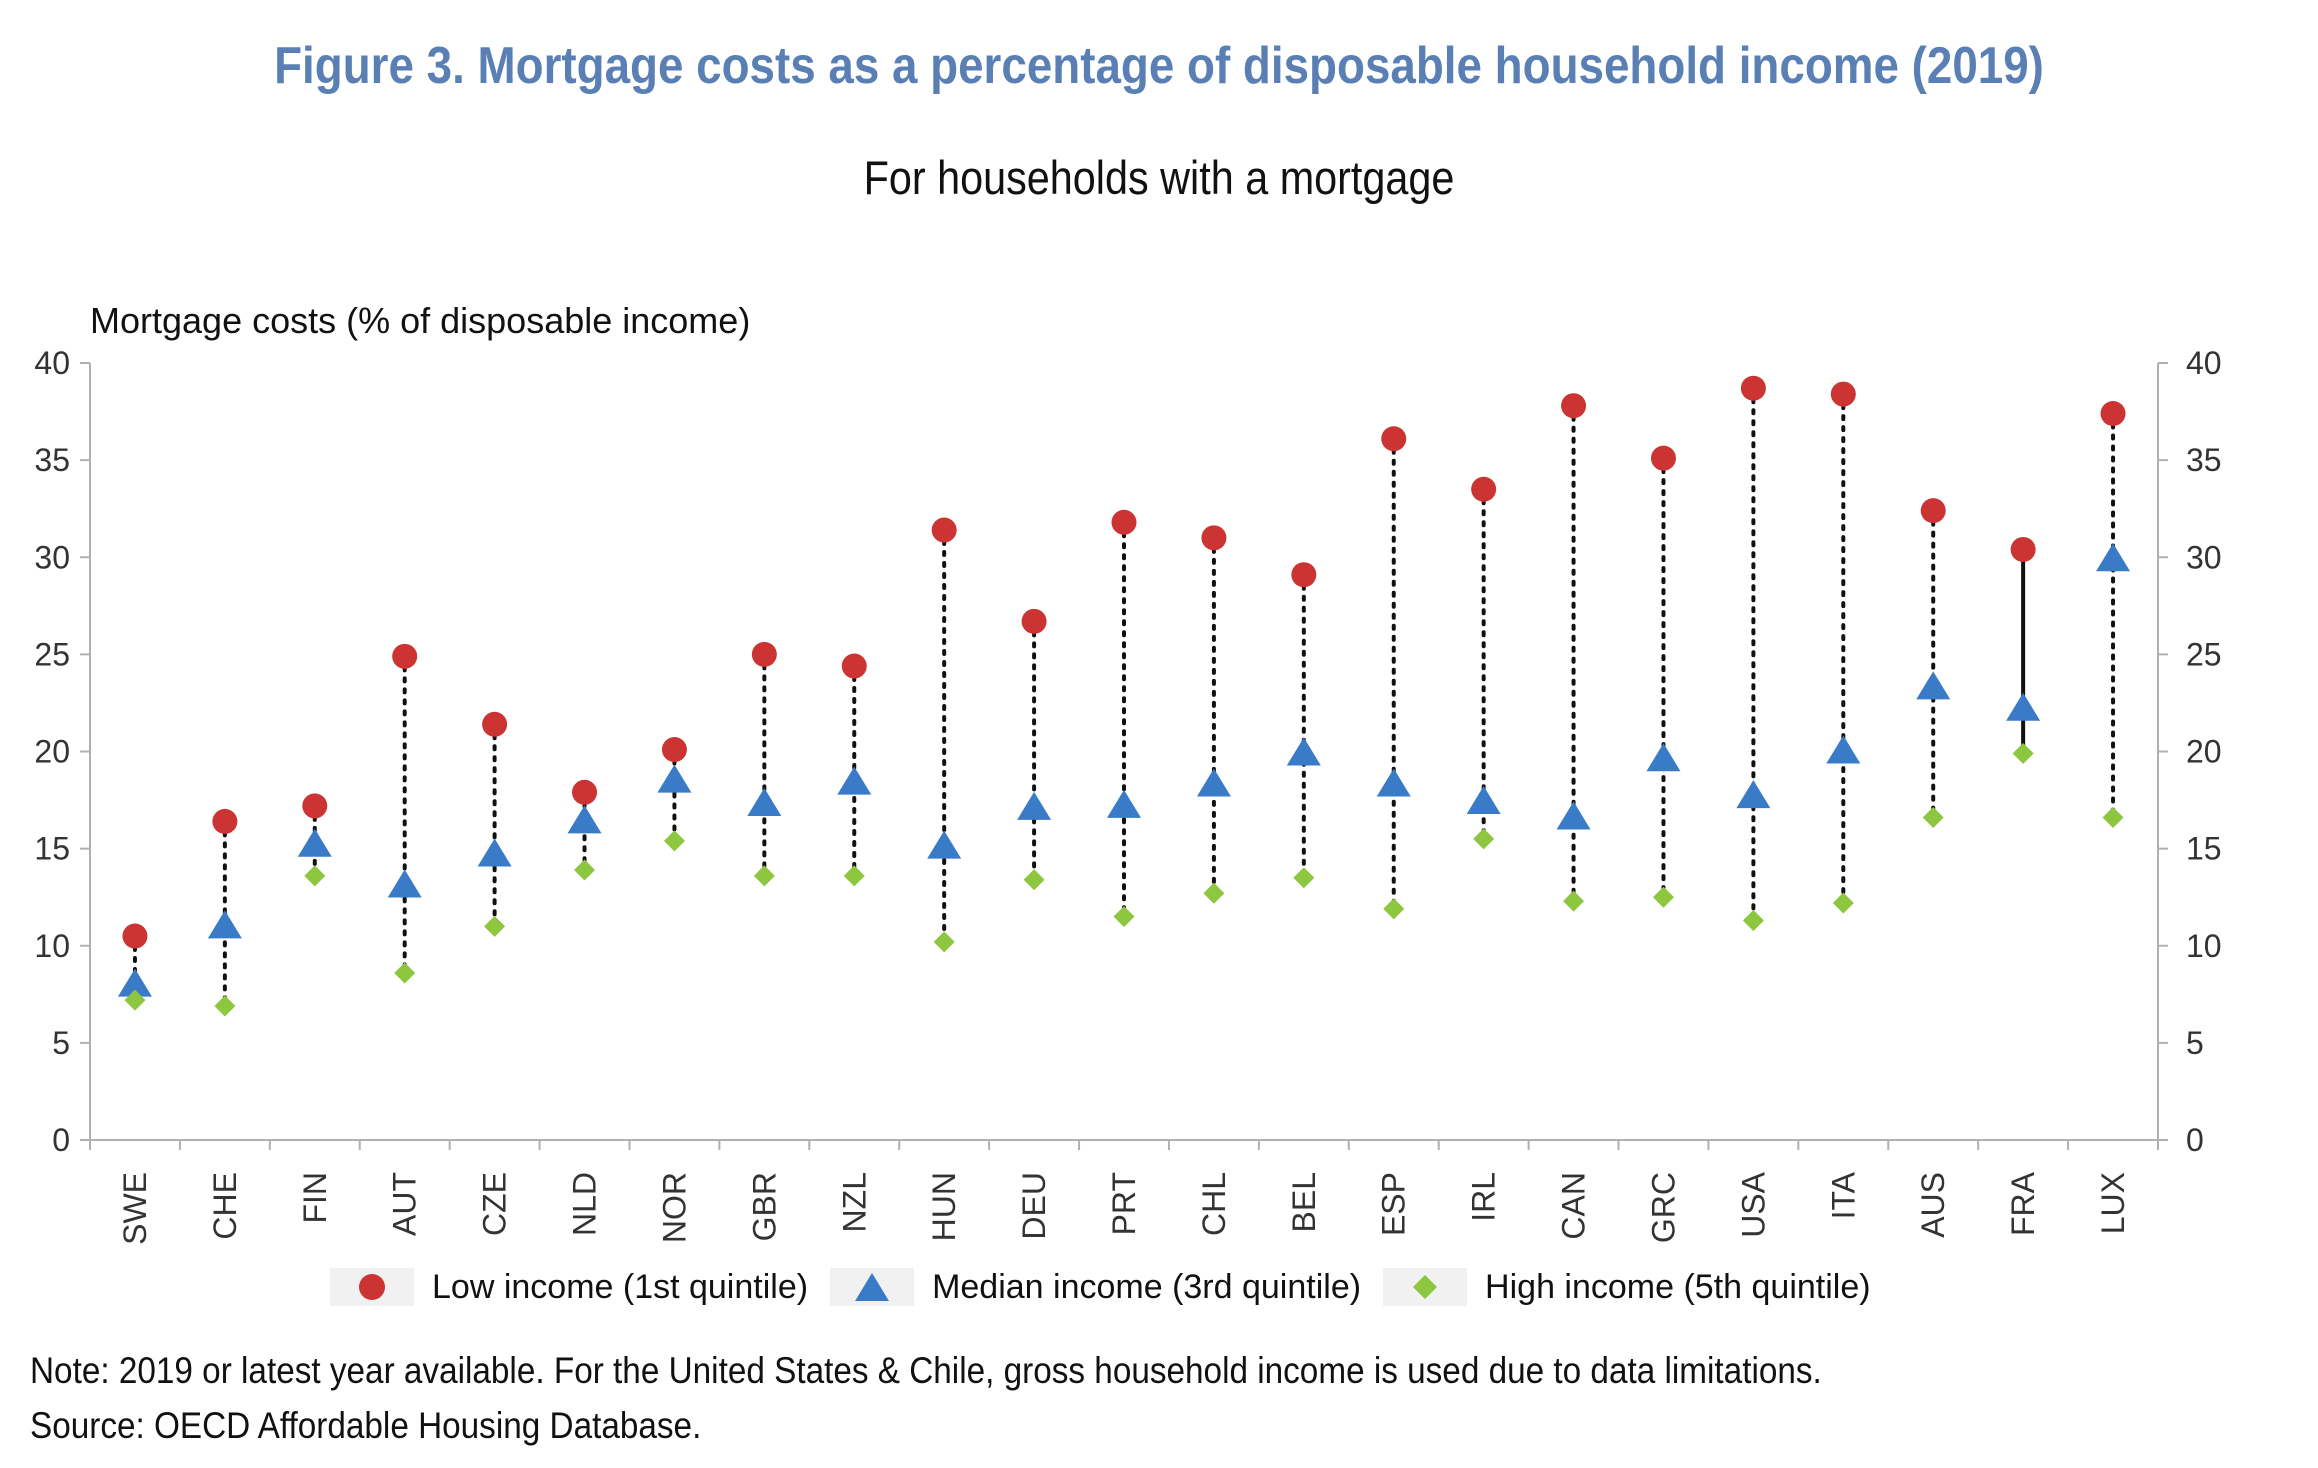 The width and height of the screenshot is (2318, 1468). I want to click on x-tick-label-esp: ESP, so click(1394, 1204).